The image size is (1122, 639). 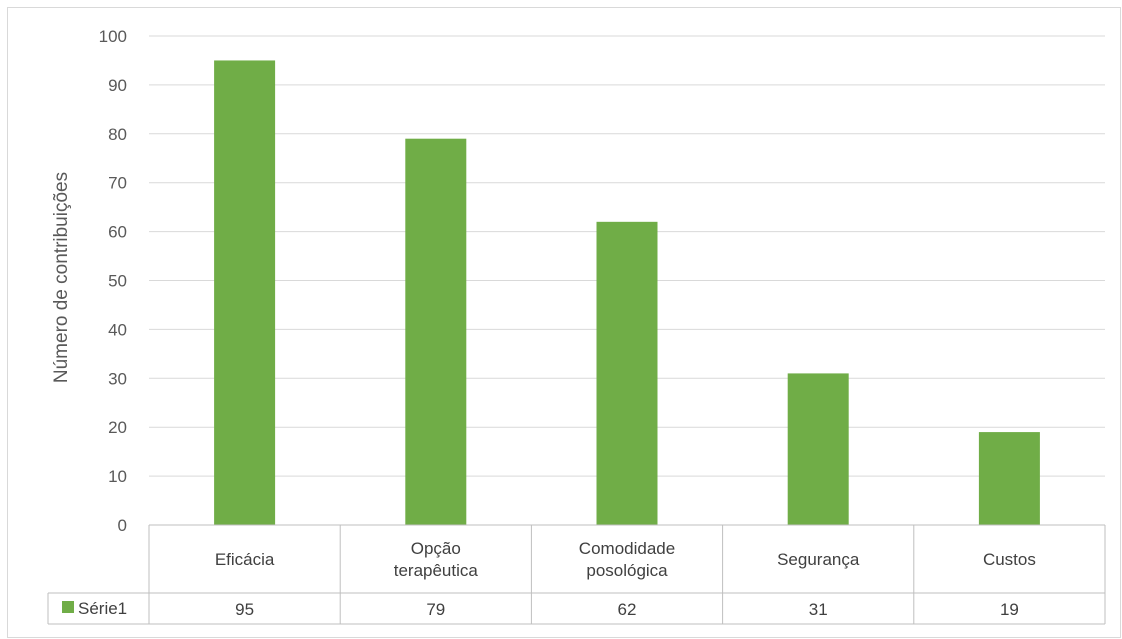 I want to click on series-name: Série1, so click(x=102, y=608).